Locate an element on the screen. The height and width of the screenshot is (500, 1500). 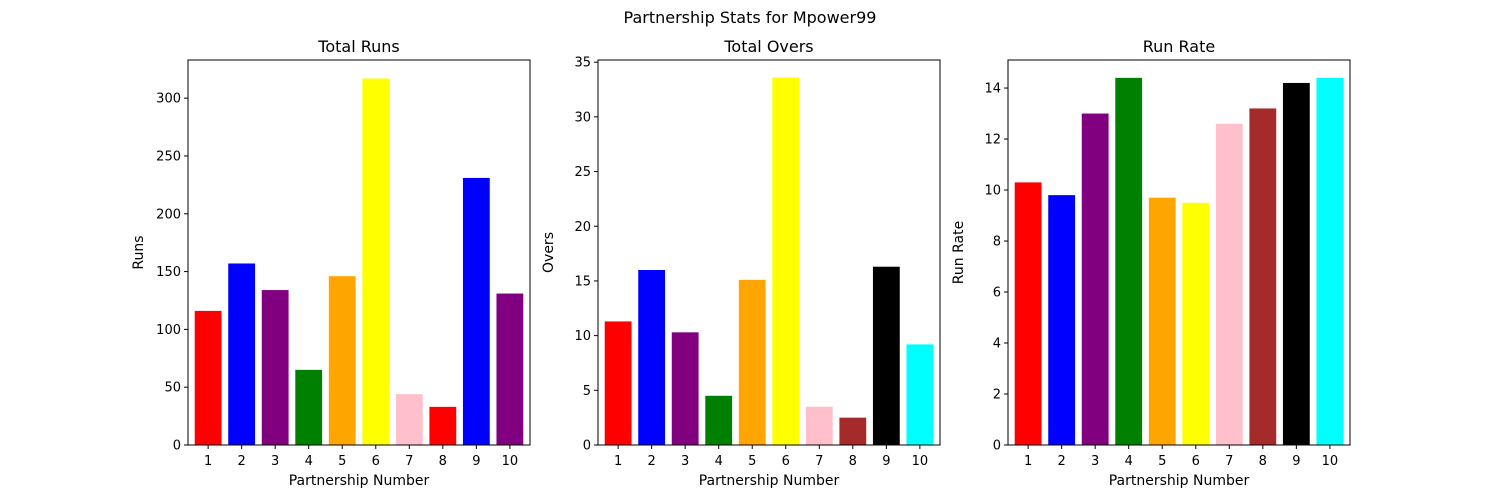
run-rate-xtick-label: 3 is located at coordinates (1095, 461).